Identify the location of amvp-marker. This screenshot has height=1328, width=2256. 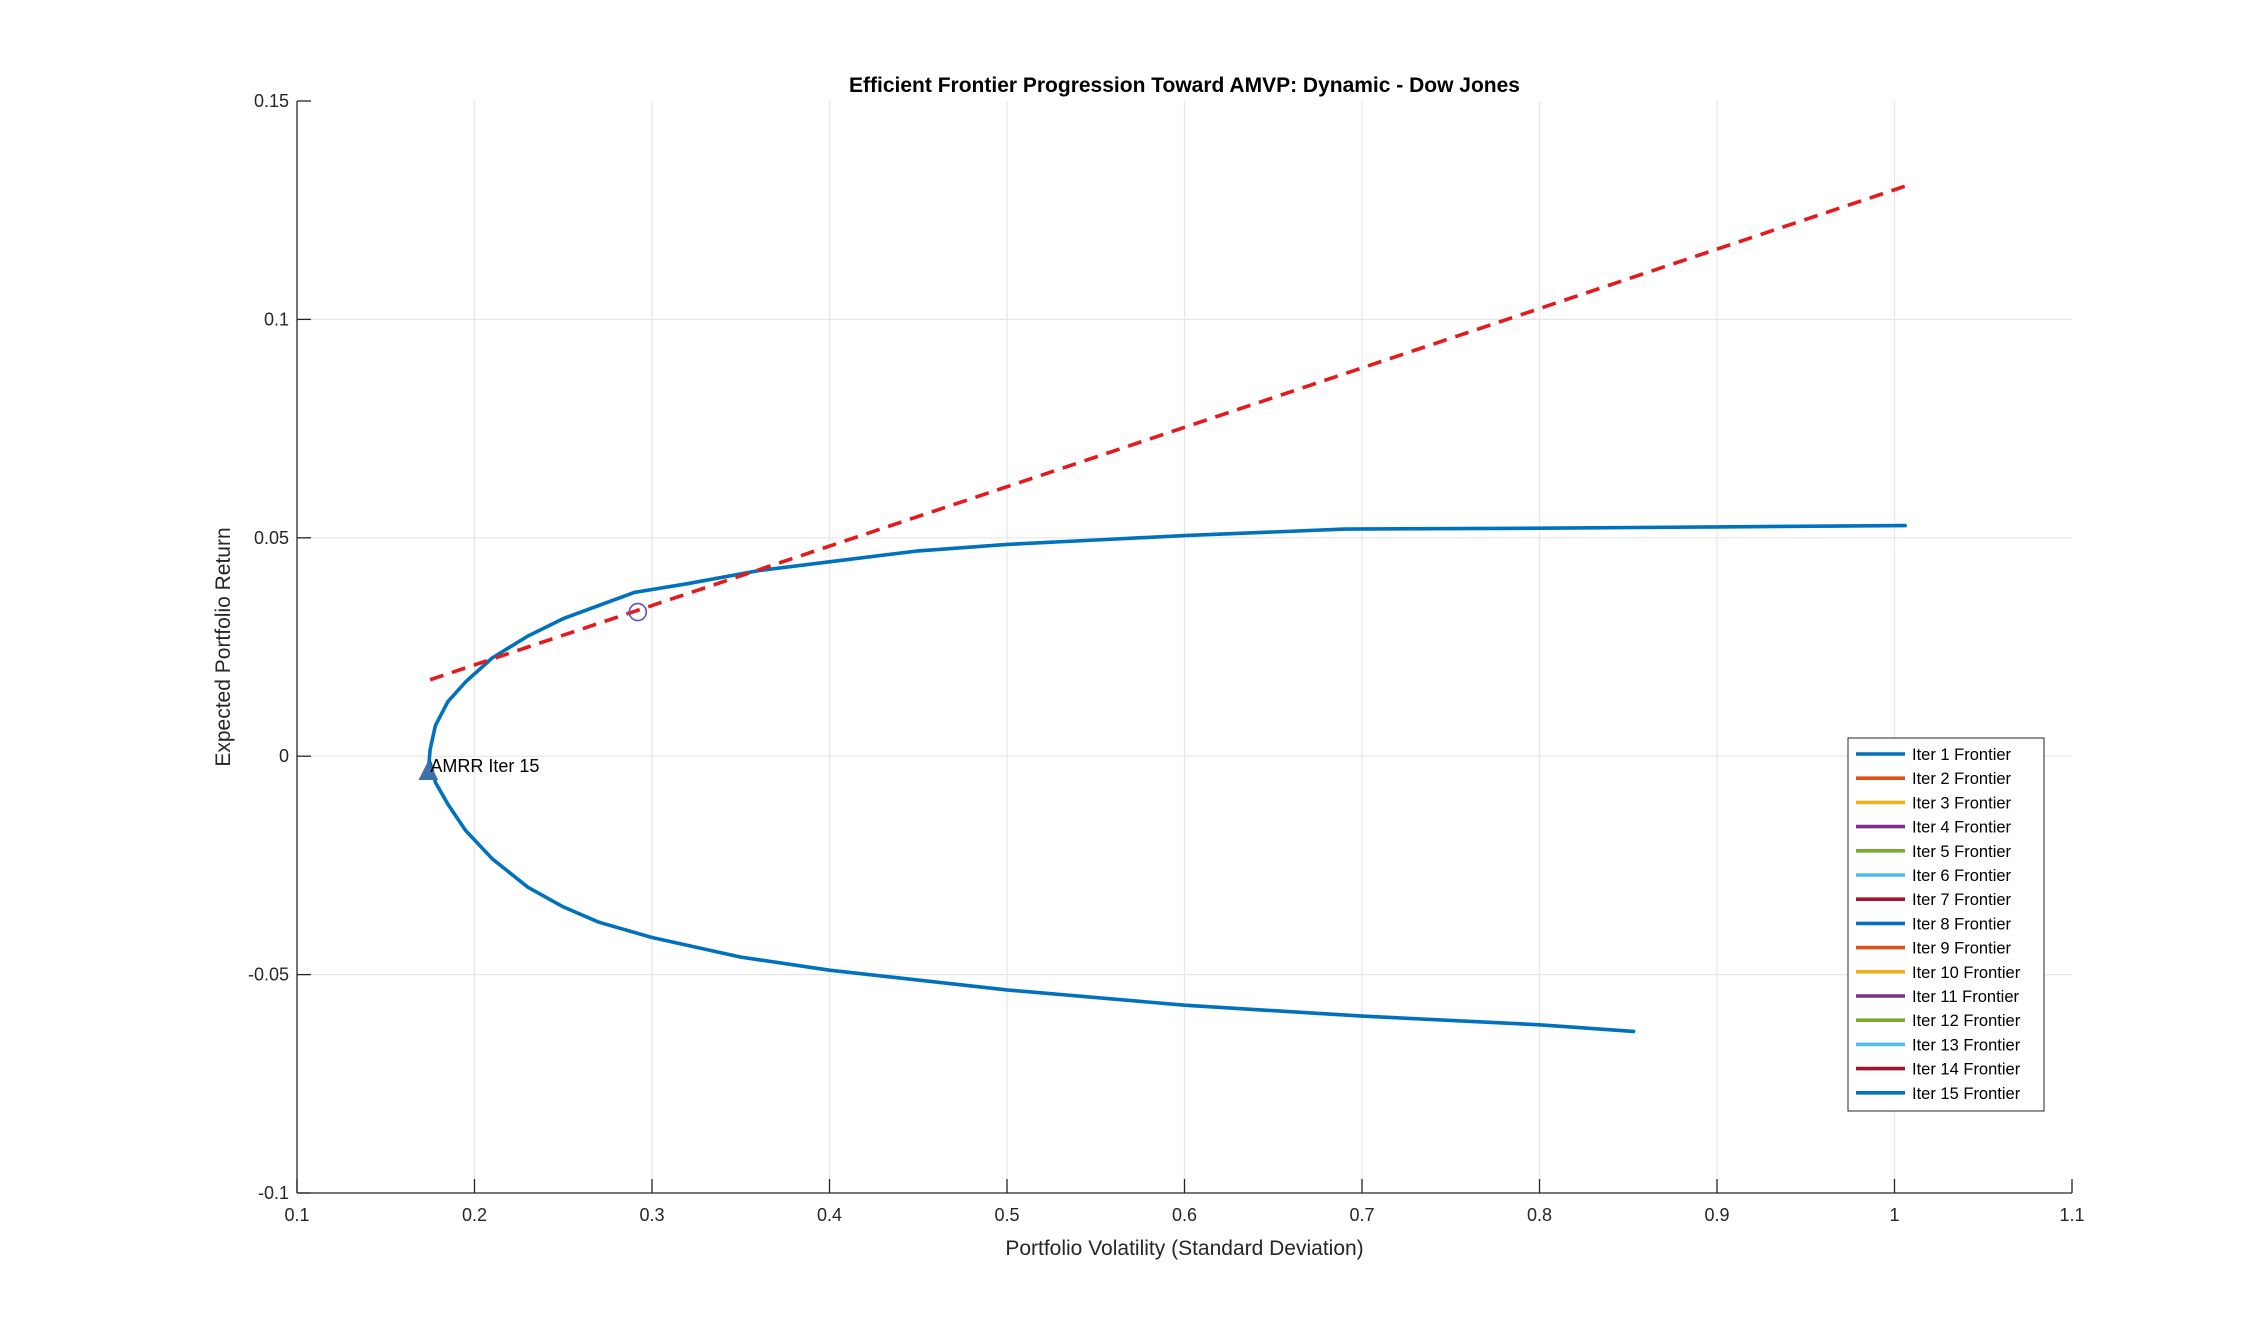
(428, 770).